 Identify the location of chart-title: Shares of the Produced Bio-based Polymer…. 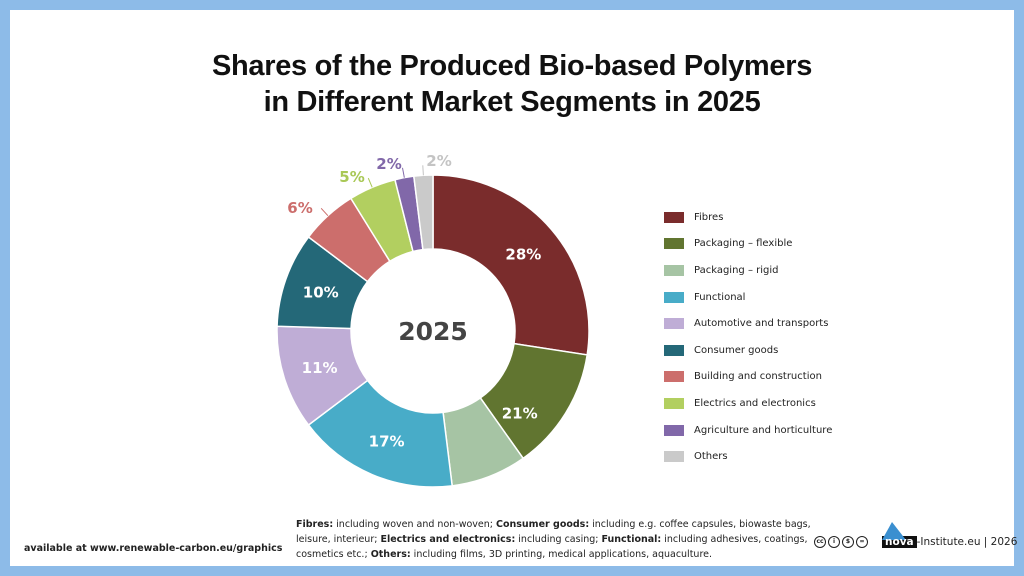
(512, 84).